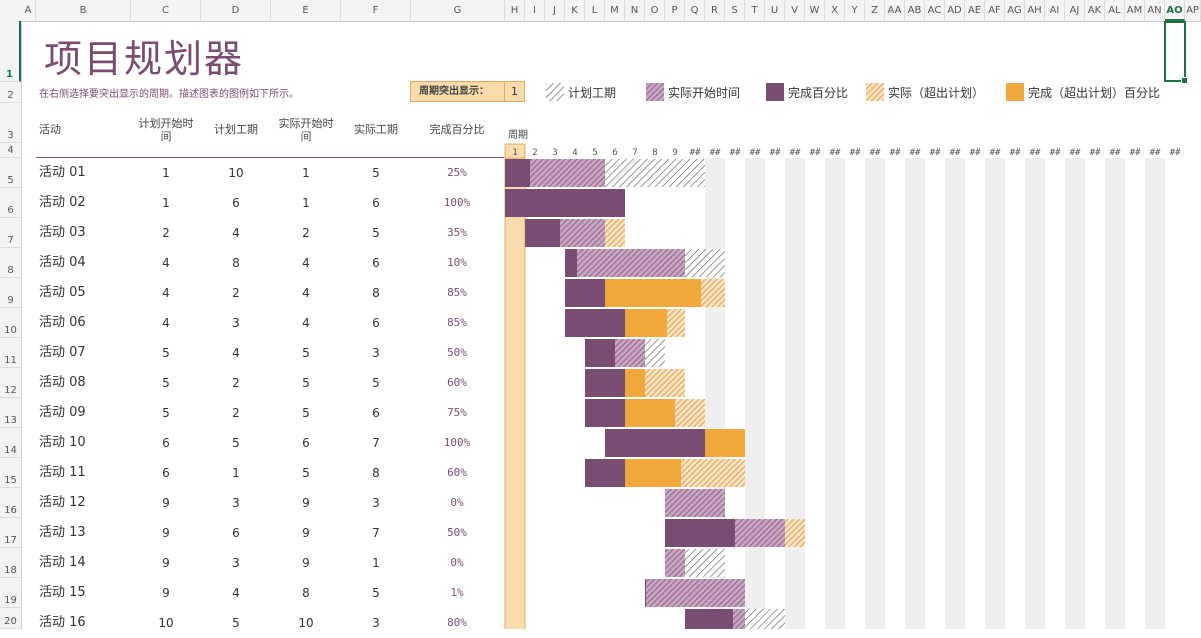 This screenshot has height=638, width=1201. Describe the element at coordinates (715, 10) in the screenshot. I see `column-header-r: R` at that location.